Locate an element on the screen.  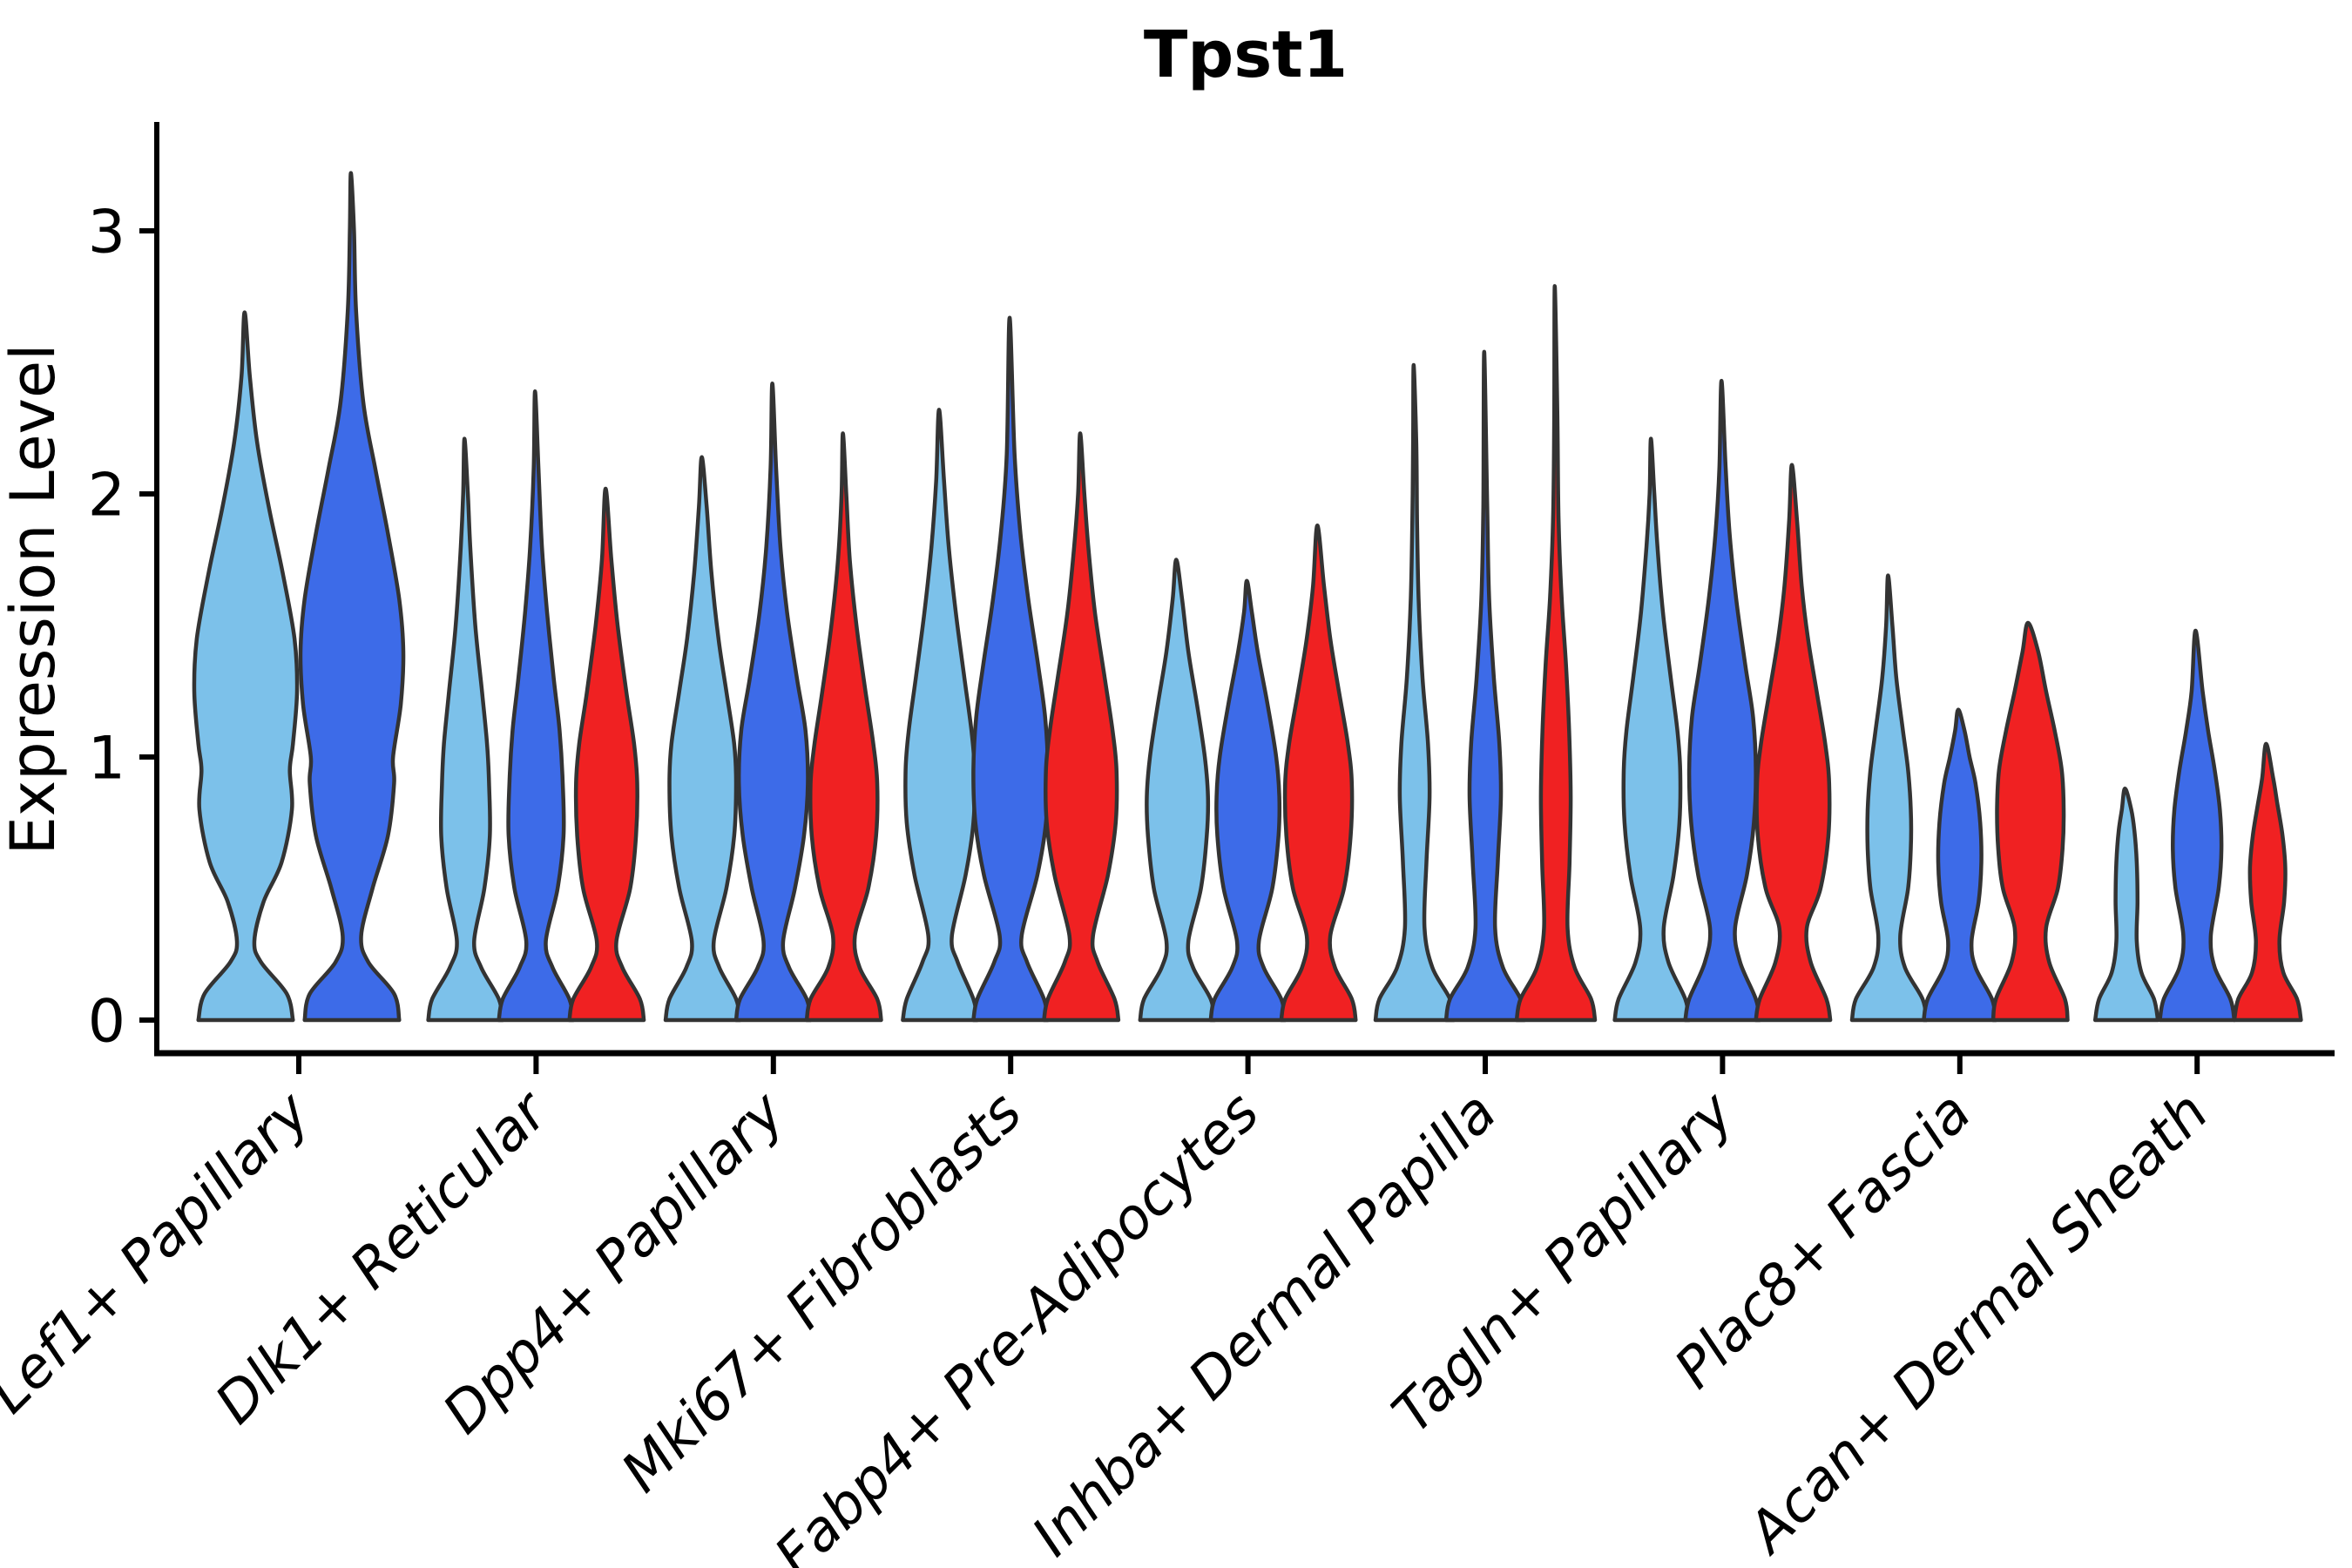
violin-lef1-papillary-s2 is located at coordinates (352, 597).